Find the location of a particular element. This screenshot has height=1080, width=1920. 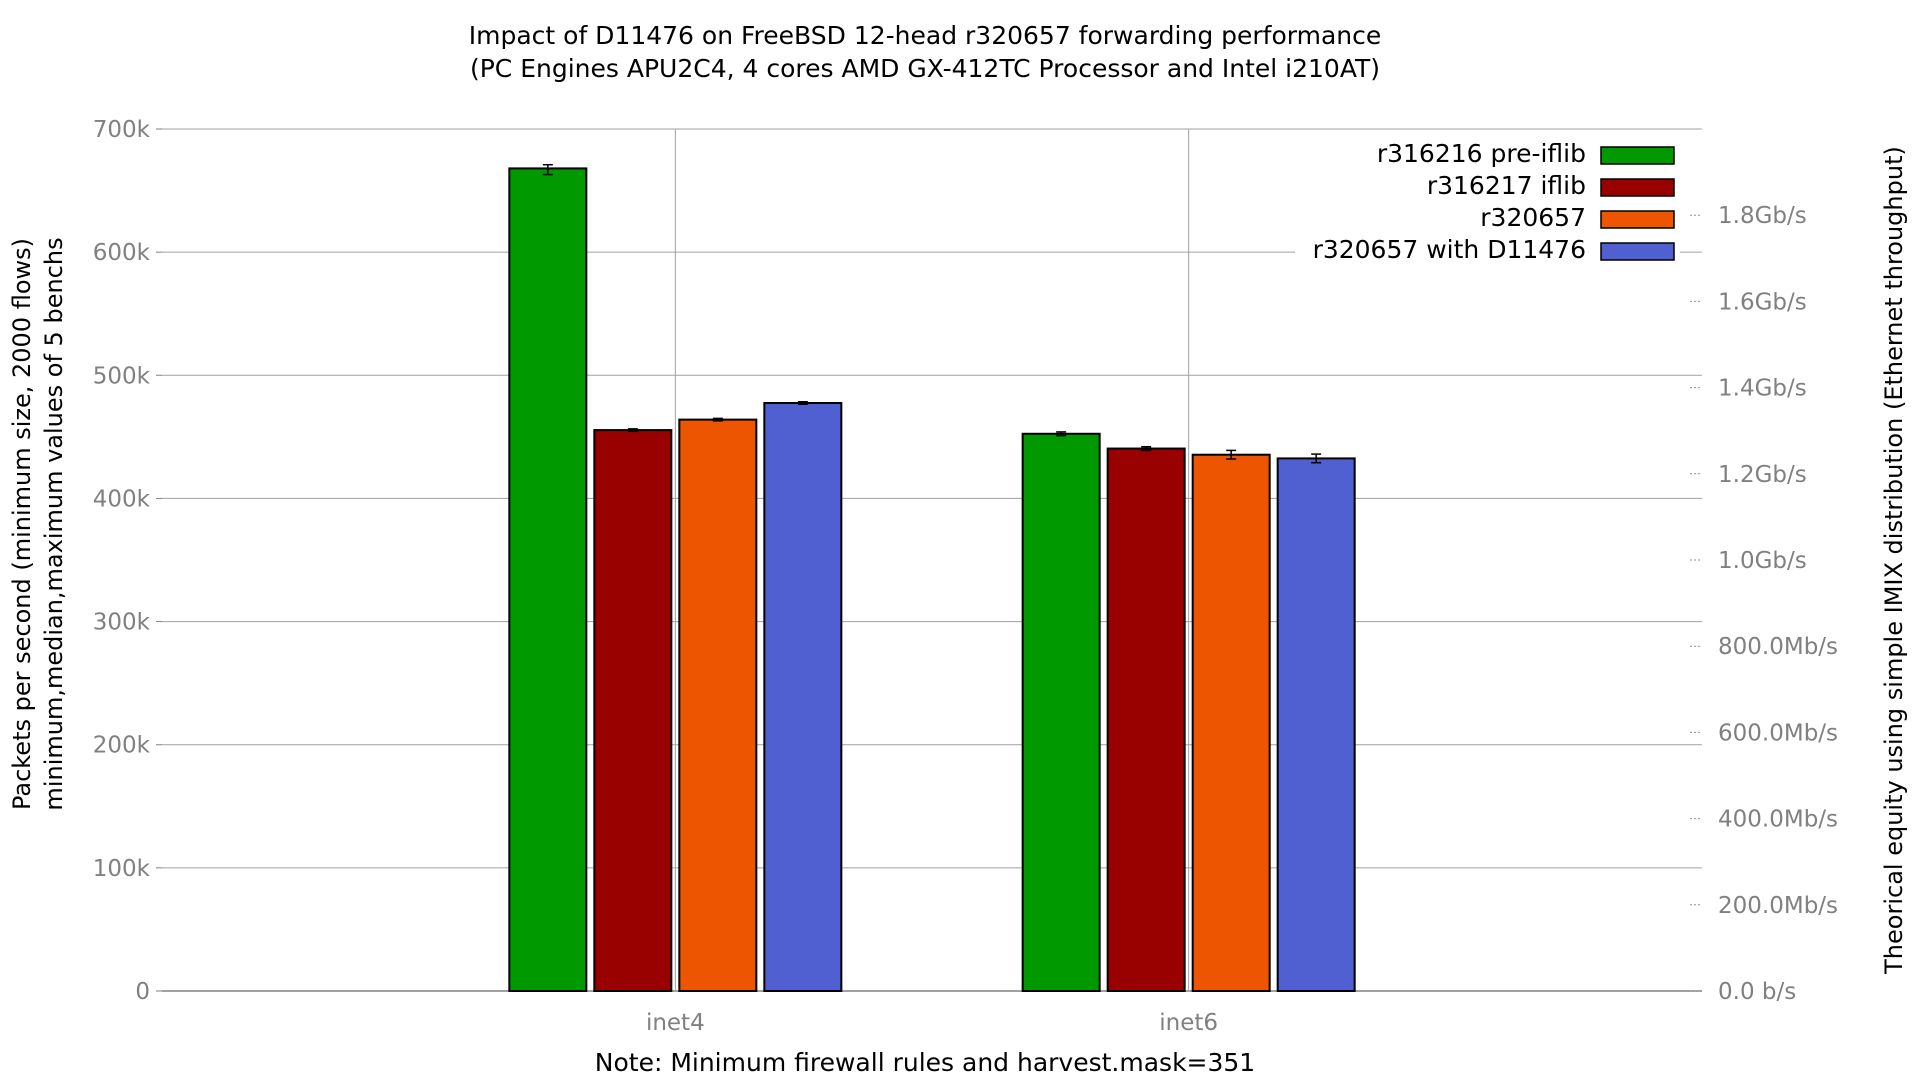

y-tick-label: 0 is located at coordinates (142, 992).